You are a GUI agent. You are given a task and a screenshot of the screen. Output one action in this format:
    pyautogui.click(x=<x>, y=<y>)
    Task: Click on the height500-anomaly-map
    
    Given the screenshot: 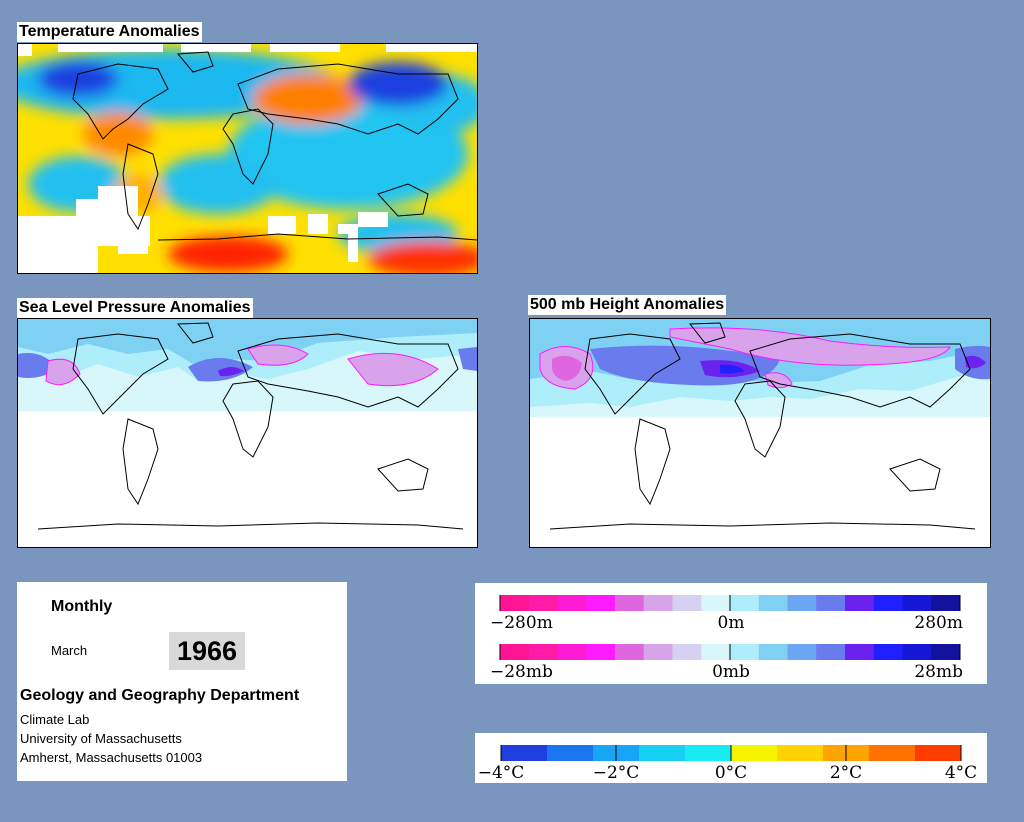 What is the action you would take?
    pyautogui.click(x=760, y=433)
    